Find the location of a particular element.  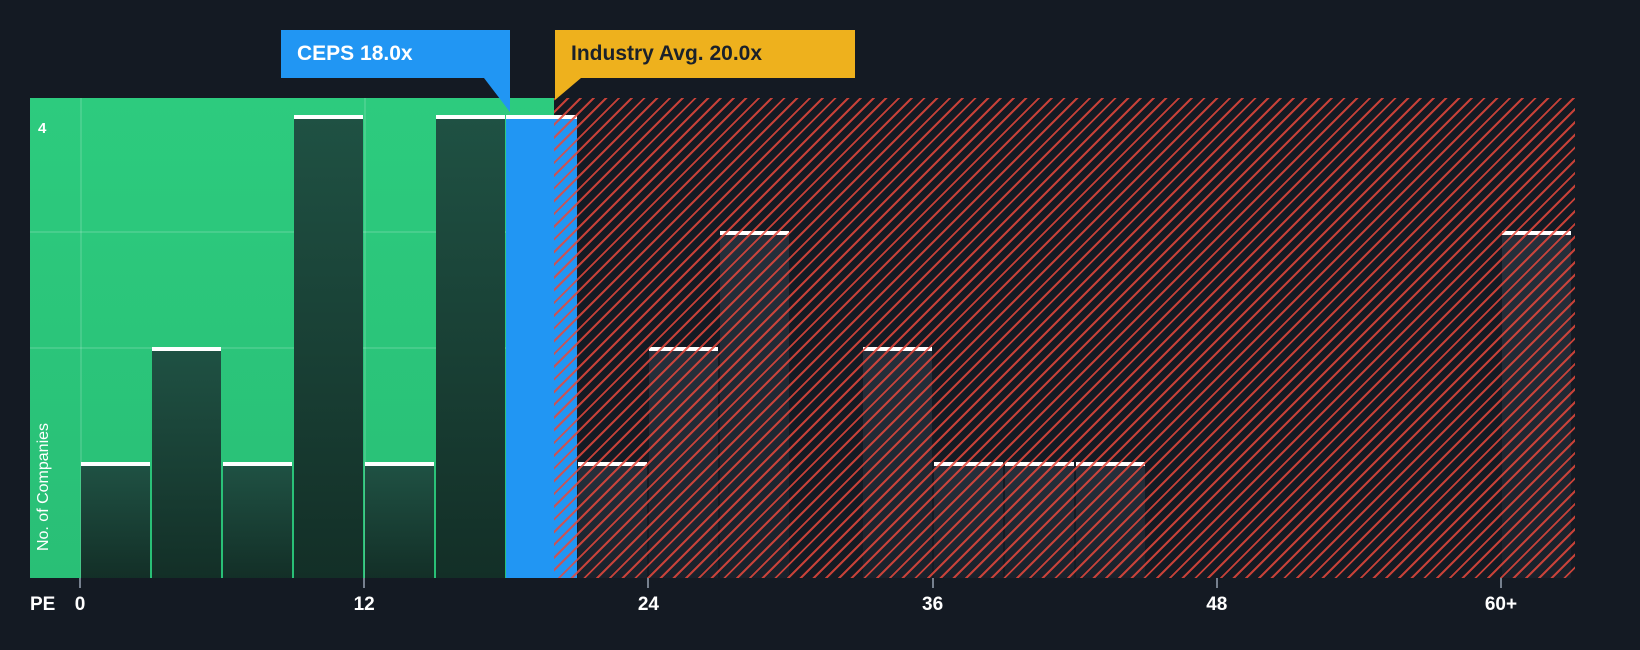

industry-callout-pointer-icon is located at coordinates (568, 89).